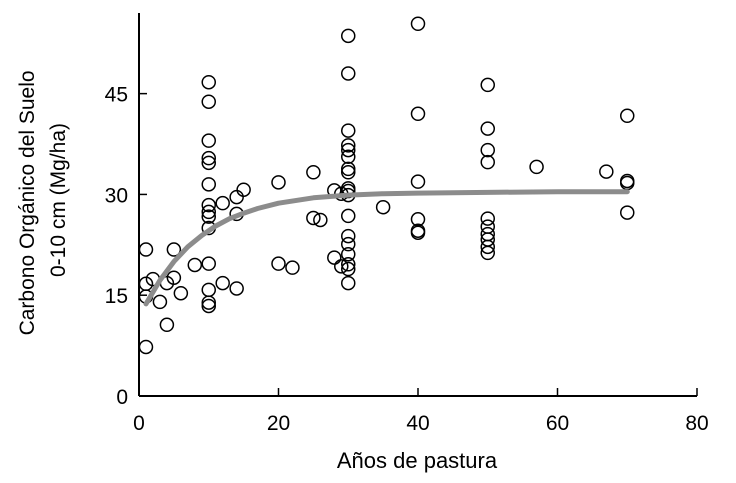 This screenshot has width=736, height=483. Describe the element at coordinates (696, 423) in the screenshot. I see `x-tick-label: 80` at that location.